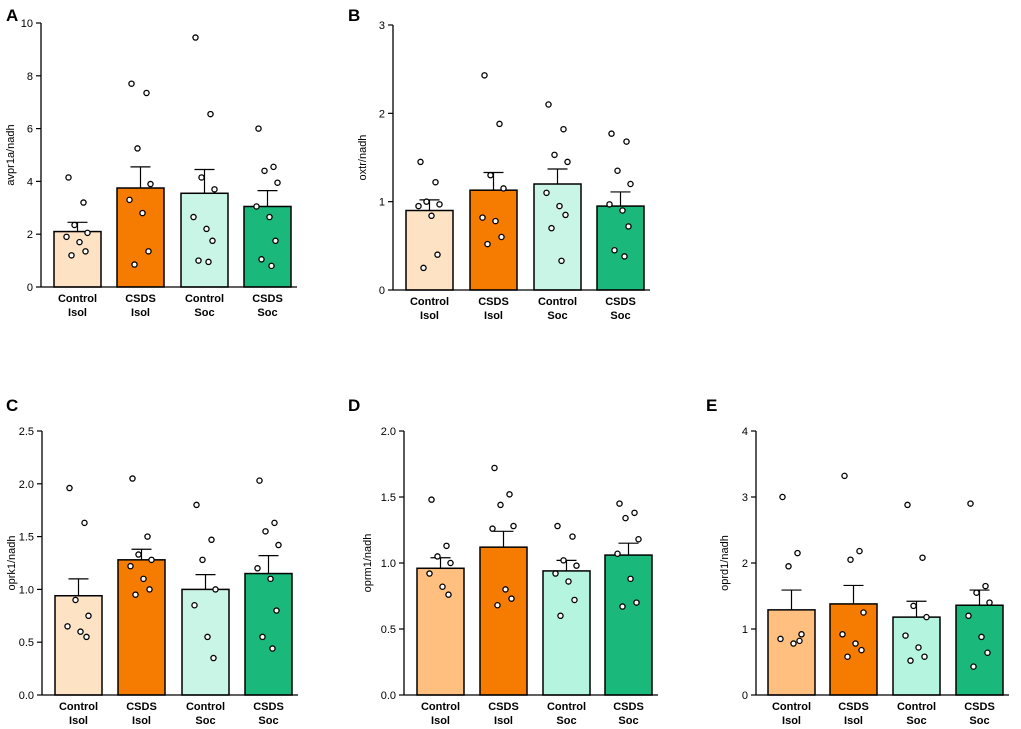 The image size is (1021, 729). Describe the element at coordinates (711, 405) in the screenshot. I see `panel-letter: E` at that location.